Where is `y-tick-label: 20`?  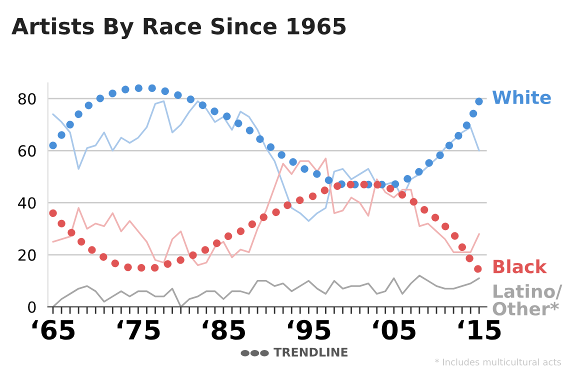 y-tick-label: 20 is located at coordinates (27, 255).